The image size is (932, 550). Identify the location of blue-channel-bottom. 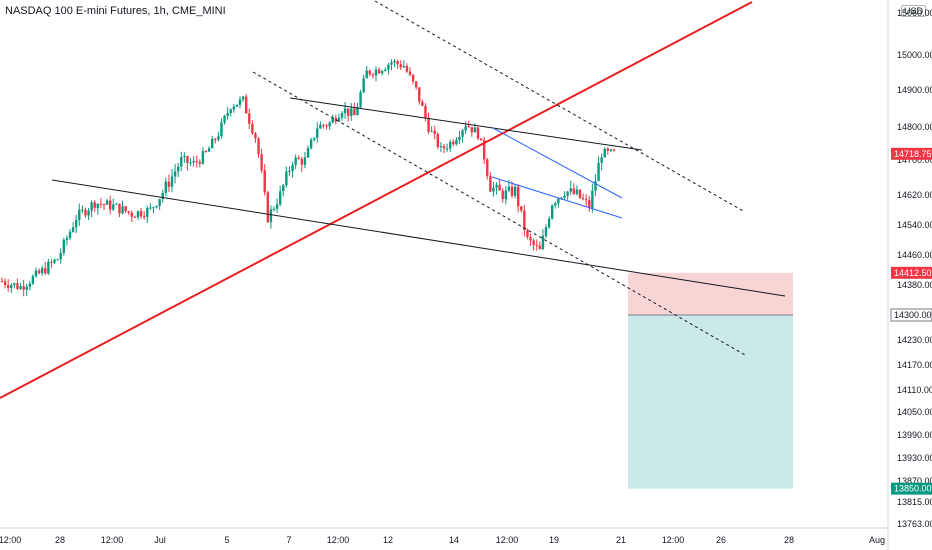
(557, 197).